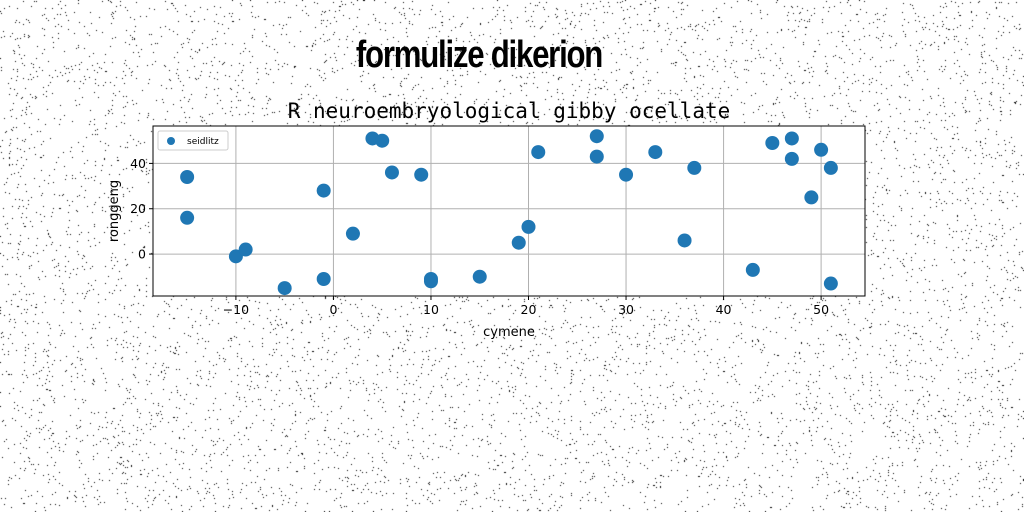 This screenshot has width=1024, height=512. What do you see at coordinates (509, 111) in the screenshot?
I see `chart-title: R neuroembryological gibby ocellate` at bounding box center [509, 111].